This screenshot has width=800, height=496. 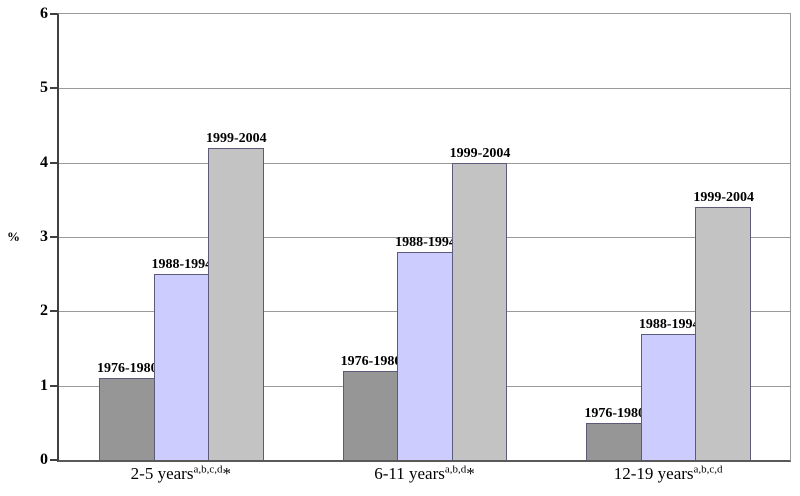 What do you see at coordinates (409, 473) in the screenshot?
I see `category-label-text: 6-11 years` at bounding box center [409, 473].